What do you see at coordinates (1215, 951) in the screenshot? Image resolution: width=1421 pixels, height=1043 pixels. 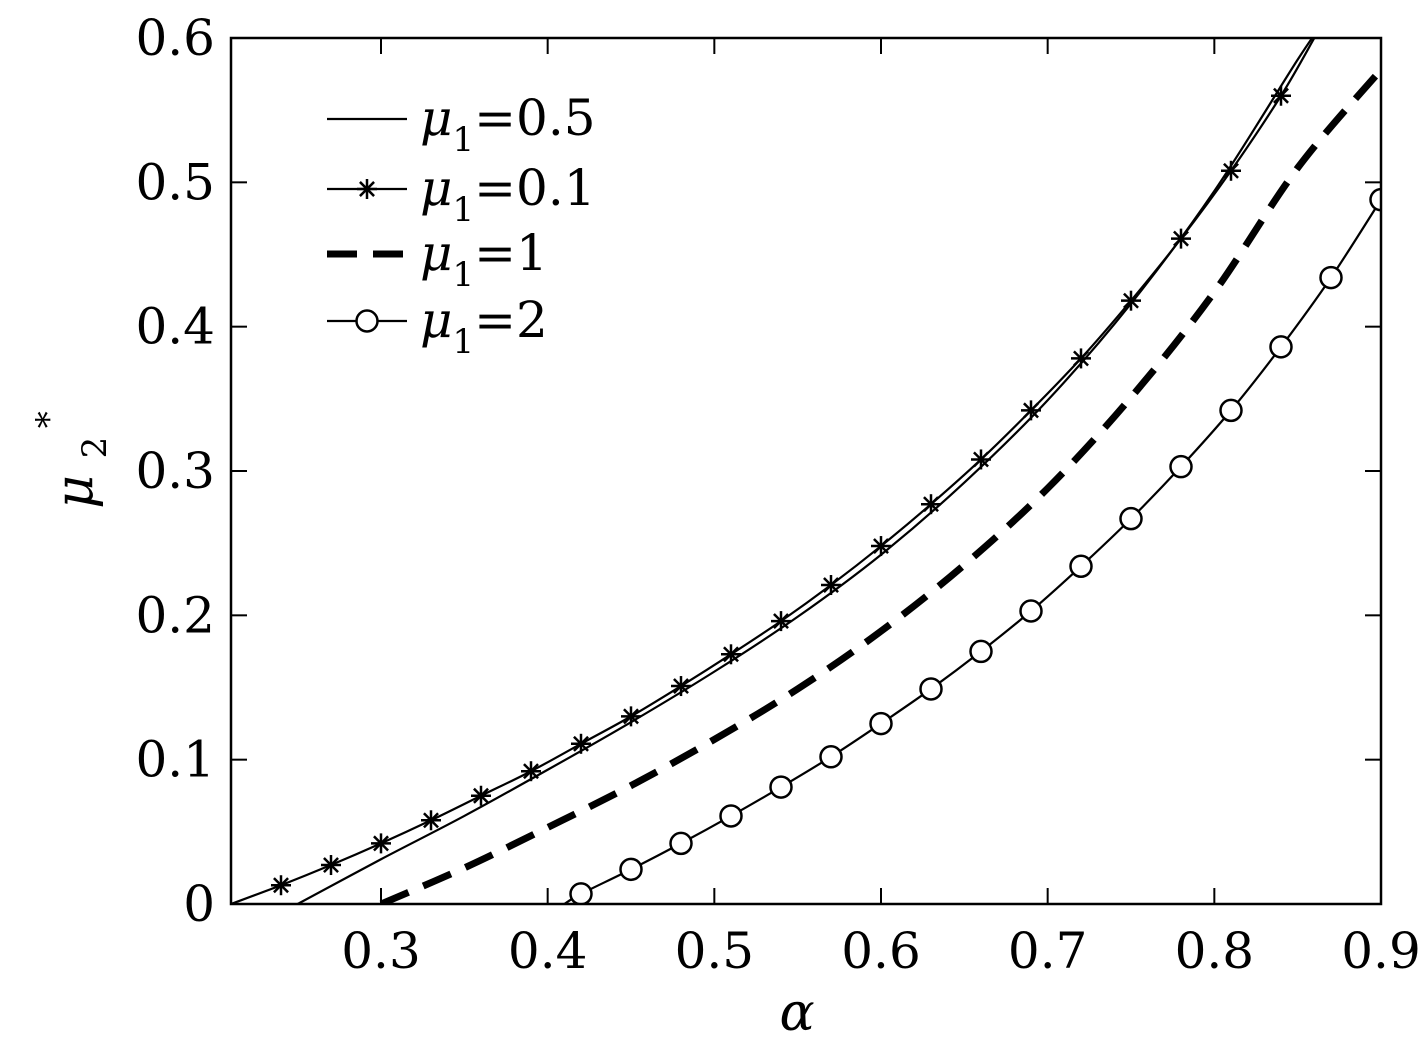 I see `x-tick-label: 0.8` at bounding box center [1215, 951].